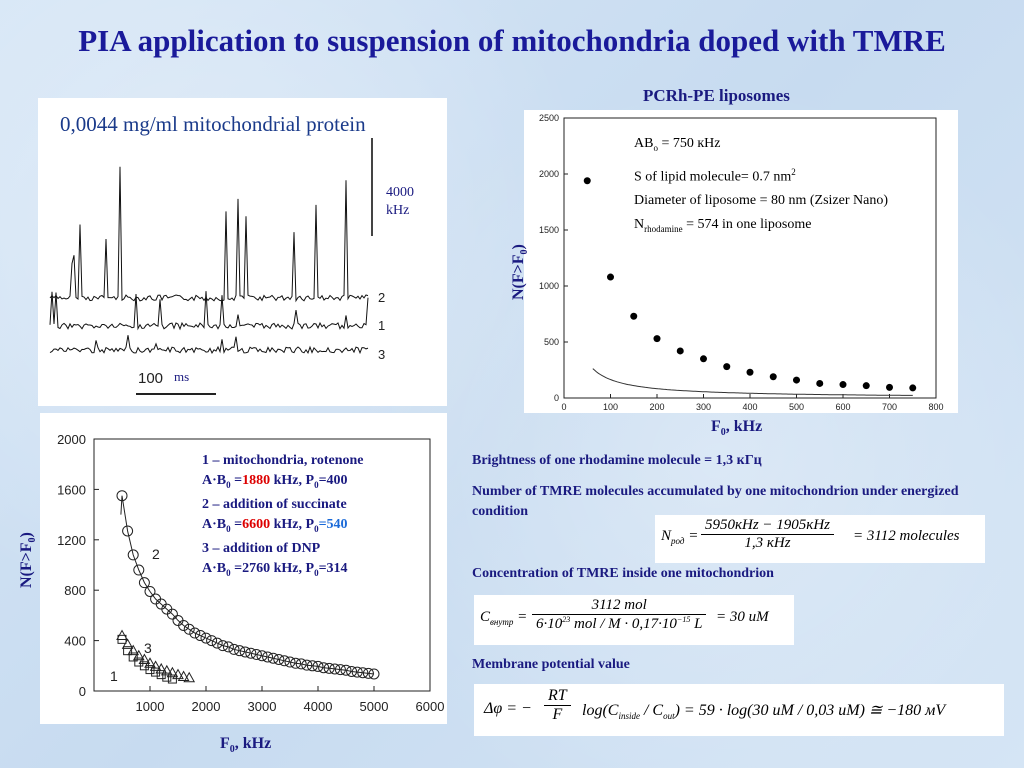 The width and height of the screenshot is (1024, 768). What do you see at coordinates (217, 266) in the screenshot?
I see `trace-plot: 100 ms 2 1 3` at bounding box center [217, 266].